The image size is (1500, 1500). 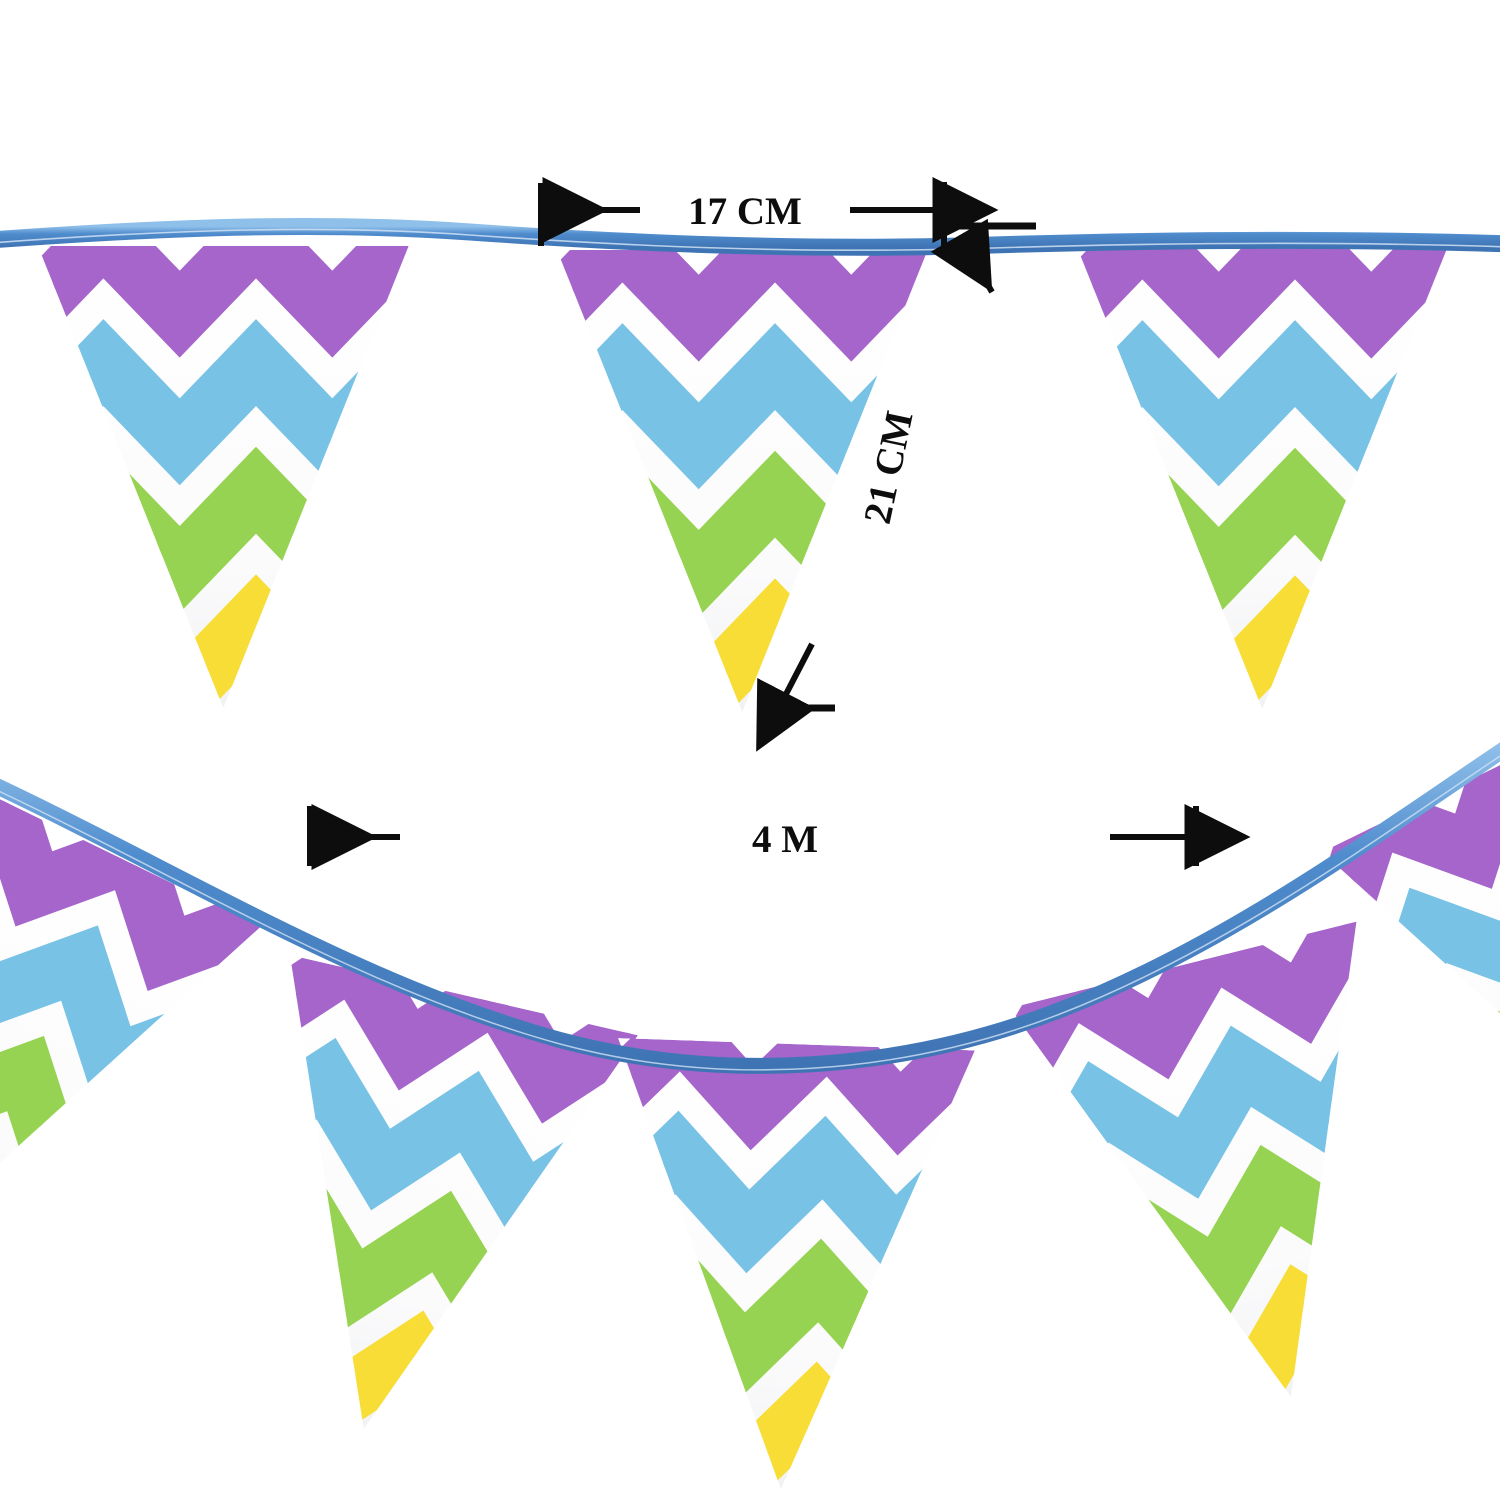 I want to click on flag-width-dimension: 17 CM, so click(x=768, y=216).